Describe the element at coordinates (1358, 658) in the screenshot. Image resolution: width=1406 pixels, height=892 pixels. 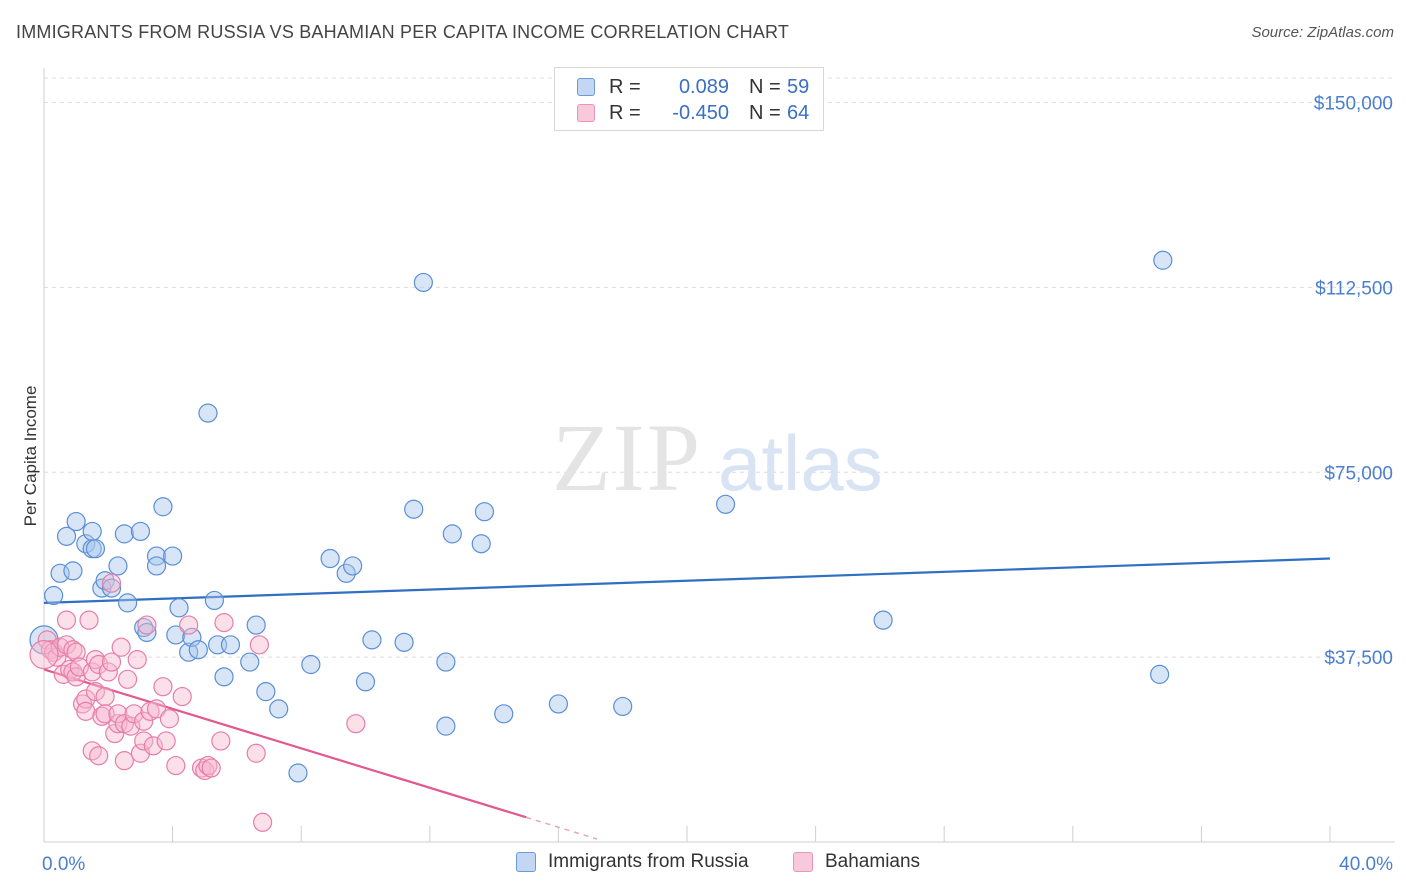
I see `y-tick-label: $37,500` at that location.